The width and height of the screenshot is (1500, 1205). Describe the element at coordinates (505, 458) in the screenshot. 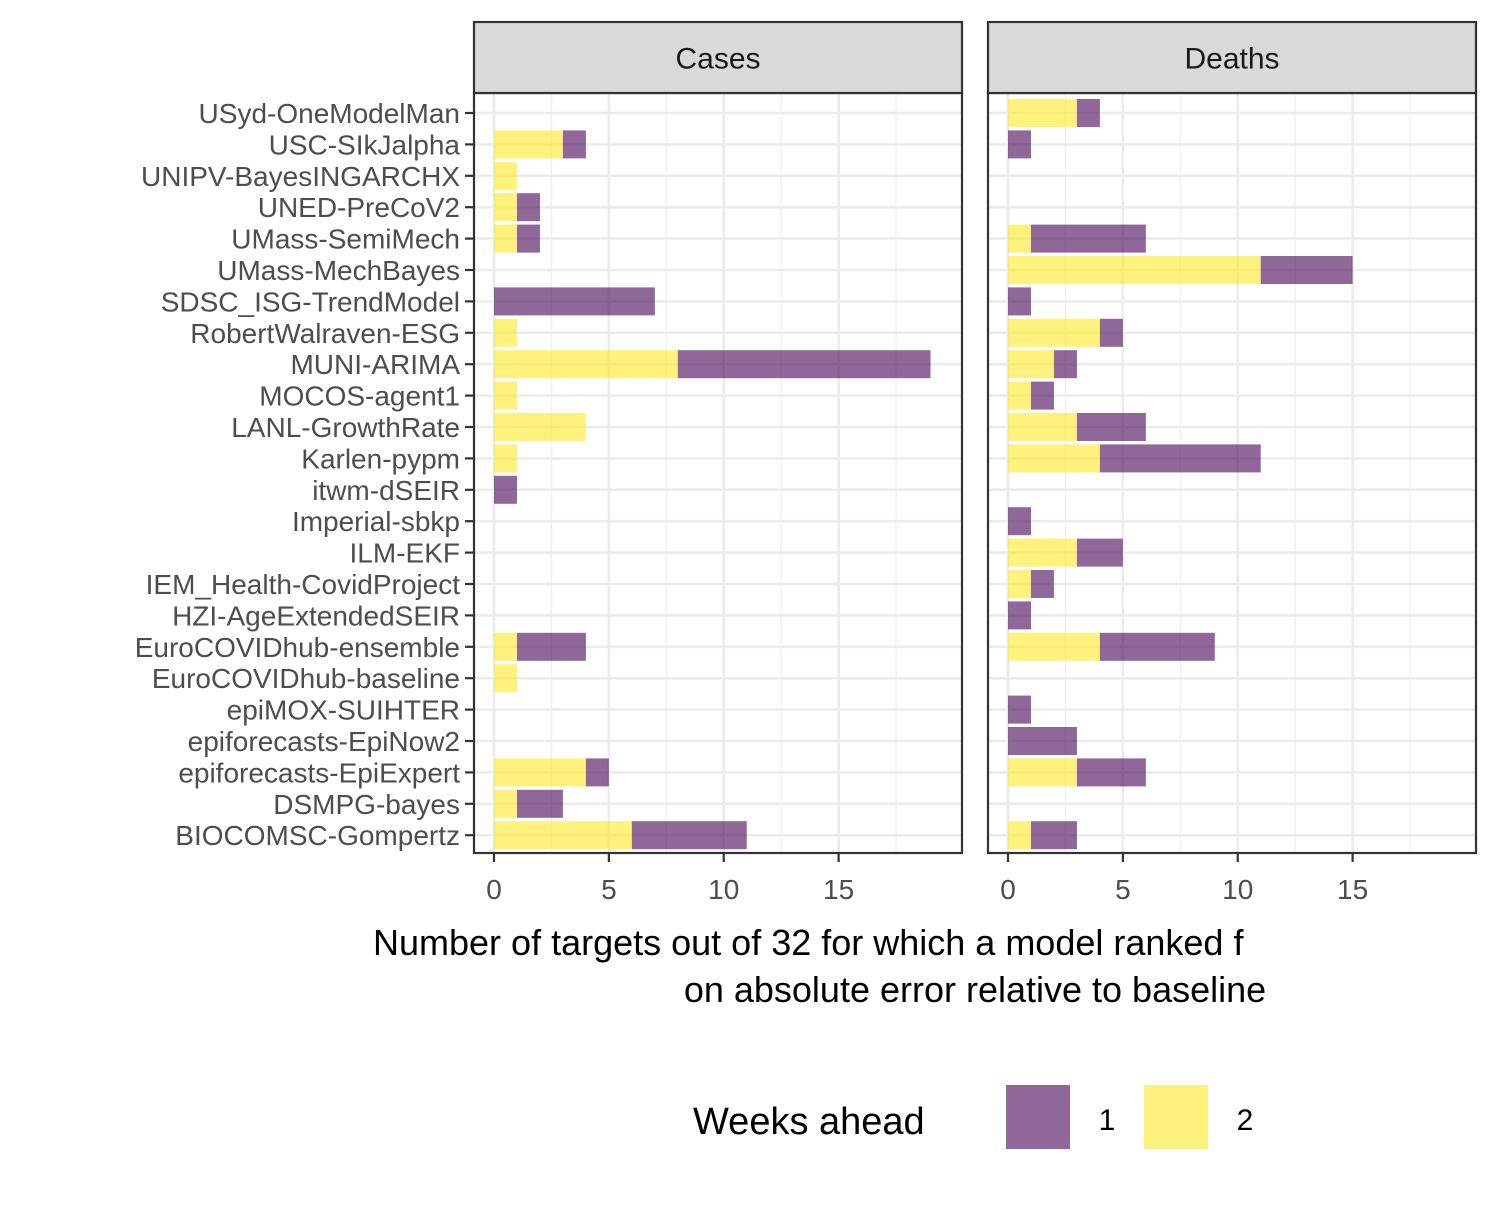

I see `bar-cases-week2-karlen-pypm` at that location.